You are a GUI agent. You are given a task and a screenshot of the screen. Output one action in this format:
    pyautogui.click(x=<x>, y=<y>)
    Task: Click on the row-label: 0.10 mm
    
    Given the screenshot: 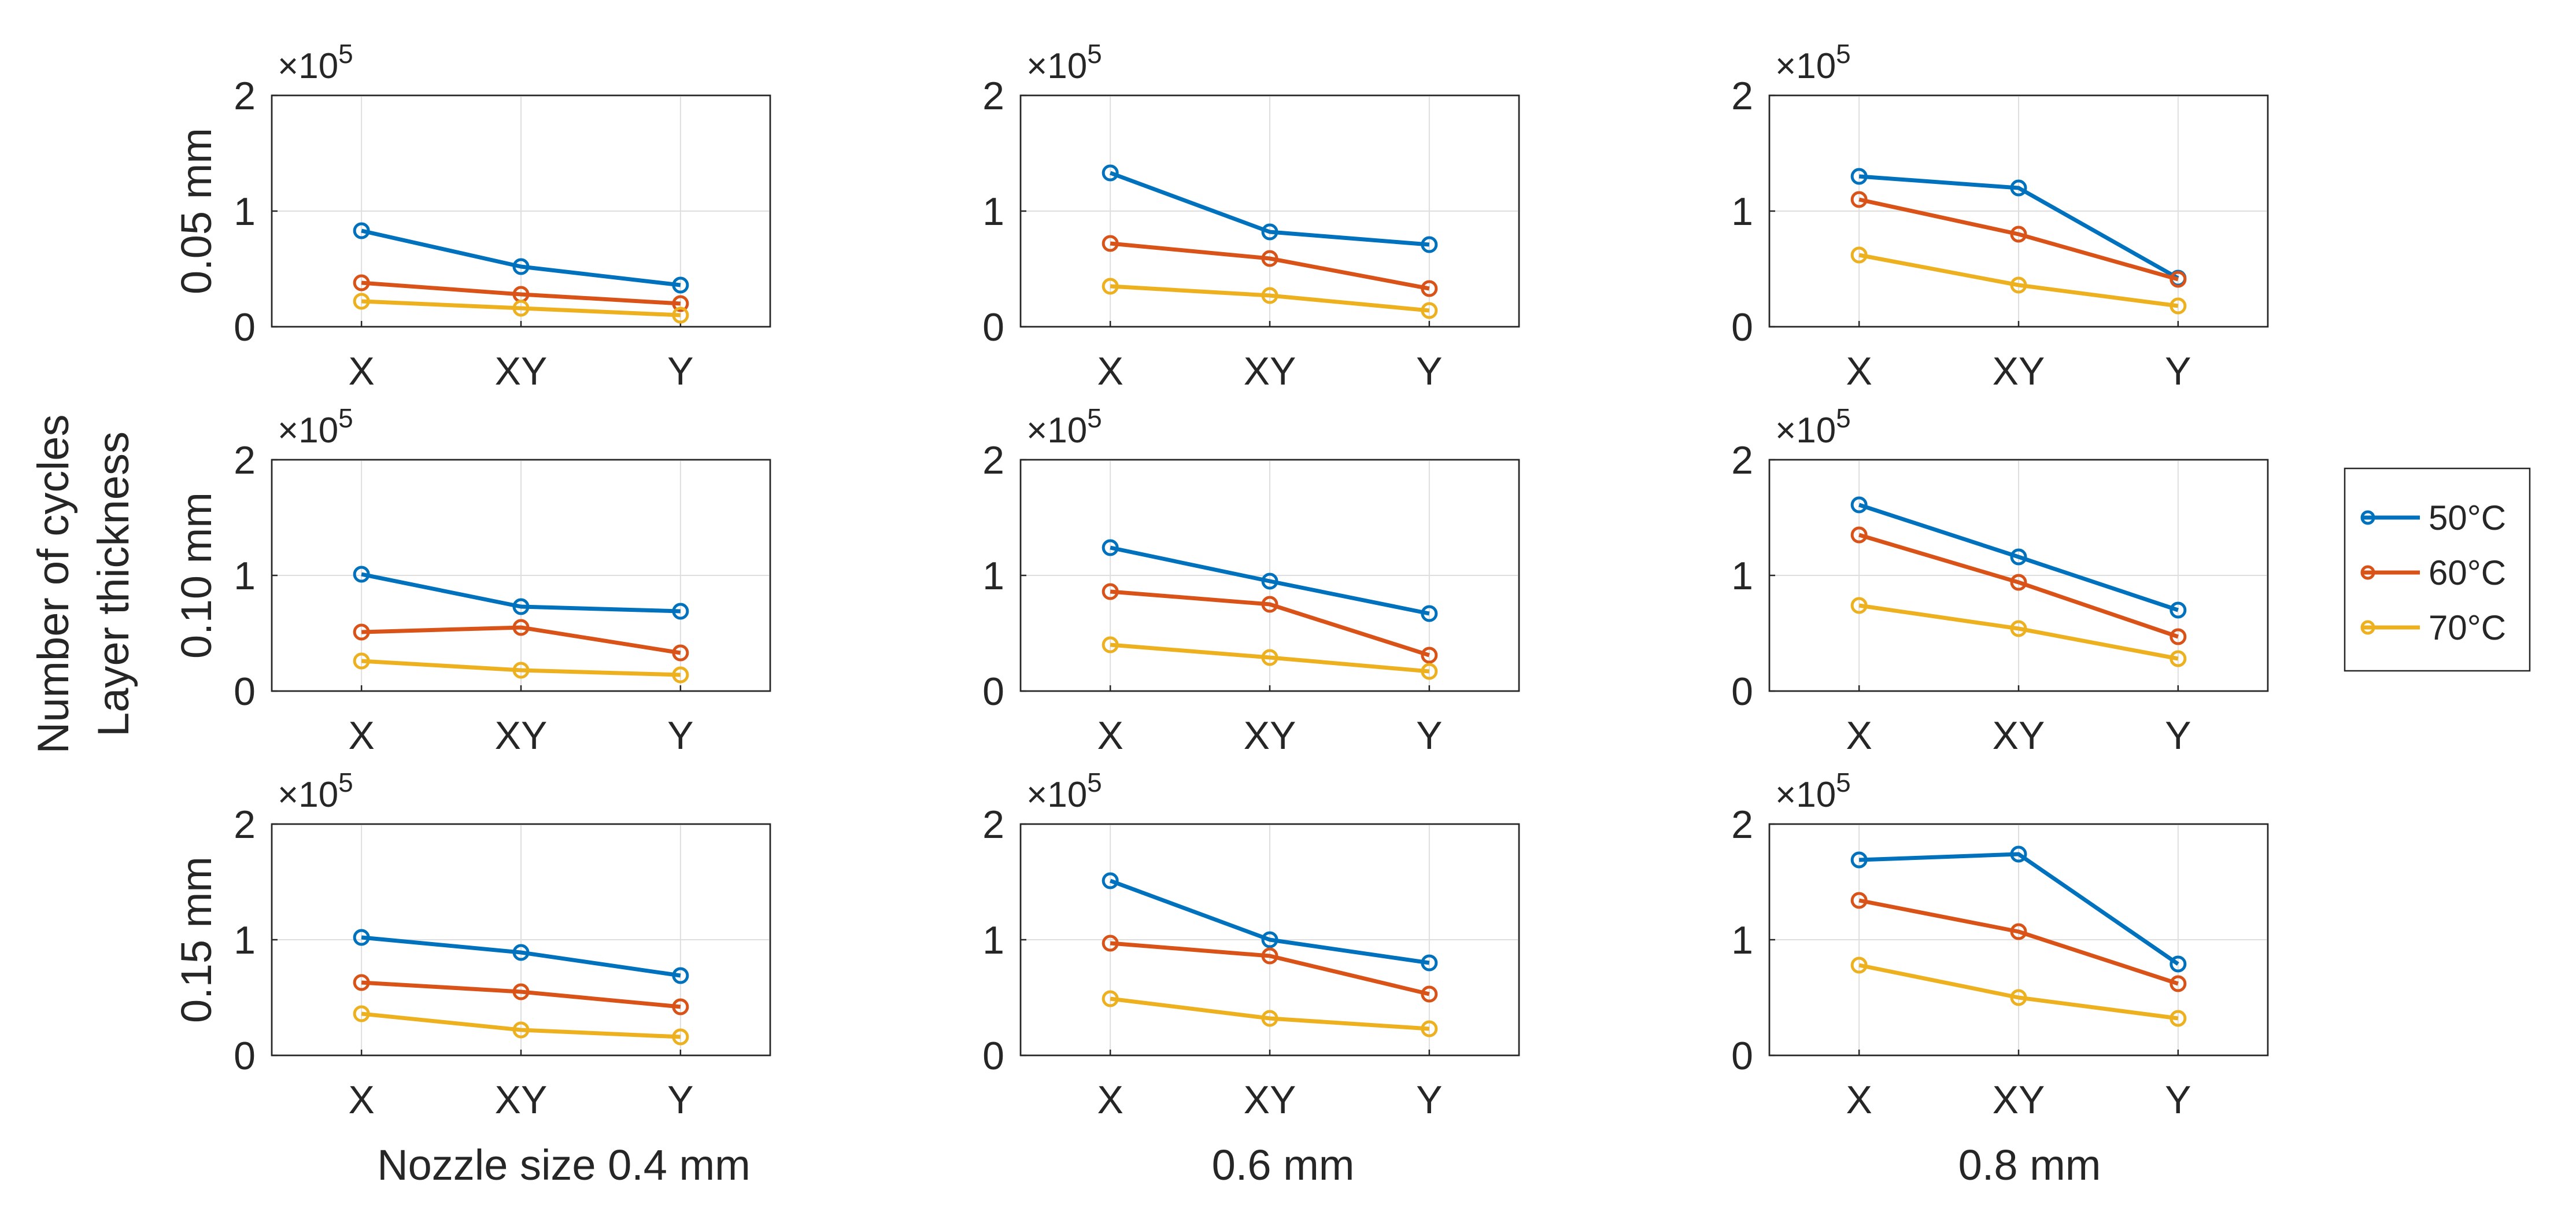 What is the action you would take?
    pyautogui.click(x=196, y=575)
    